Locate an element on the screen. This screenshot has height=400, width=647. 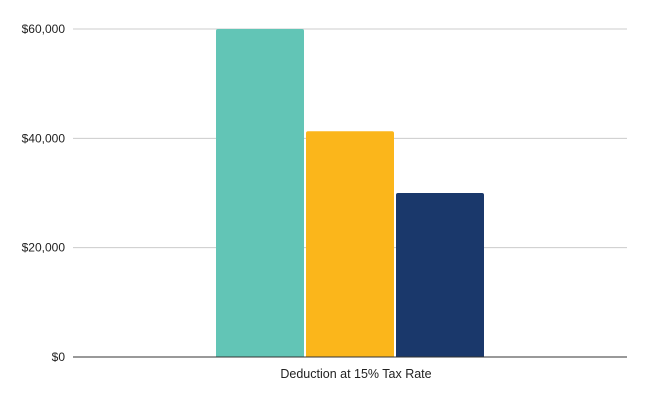
y-tick-label: $0 is located at coordinates (59, 357).